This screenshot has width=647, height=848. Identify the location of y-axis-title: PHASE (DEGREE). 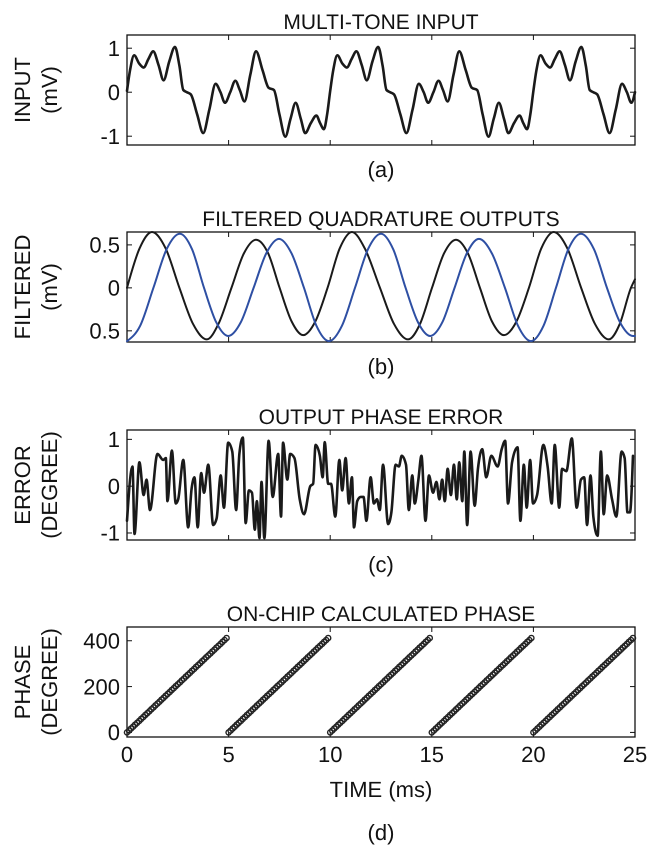
(36, 682).